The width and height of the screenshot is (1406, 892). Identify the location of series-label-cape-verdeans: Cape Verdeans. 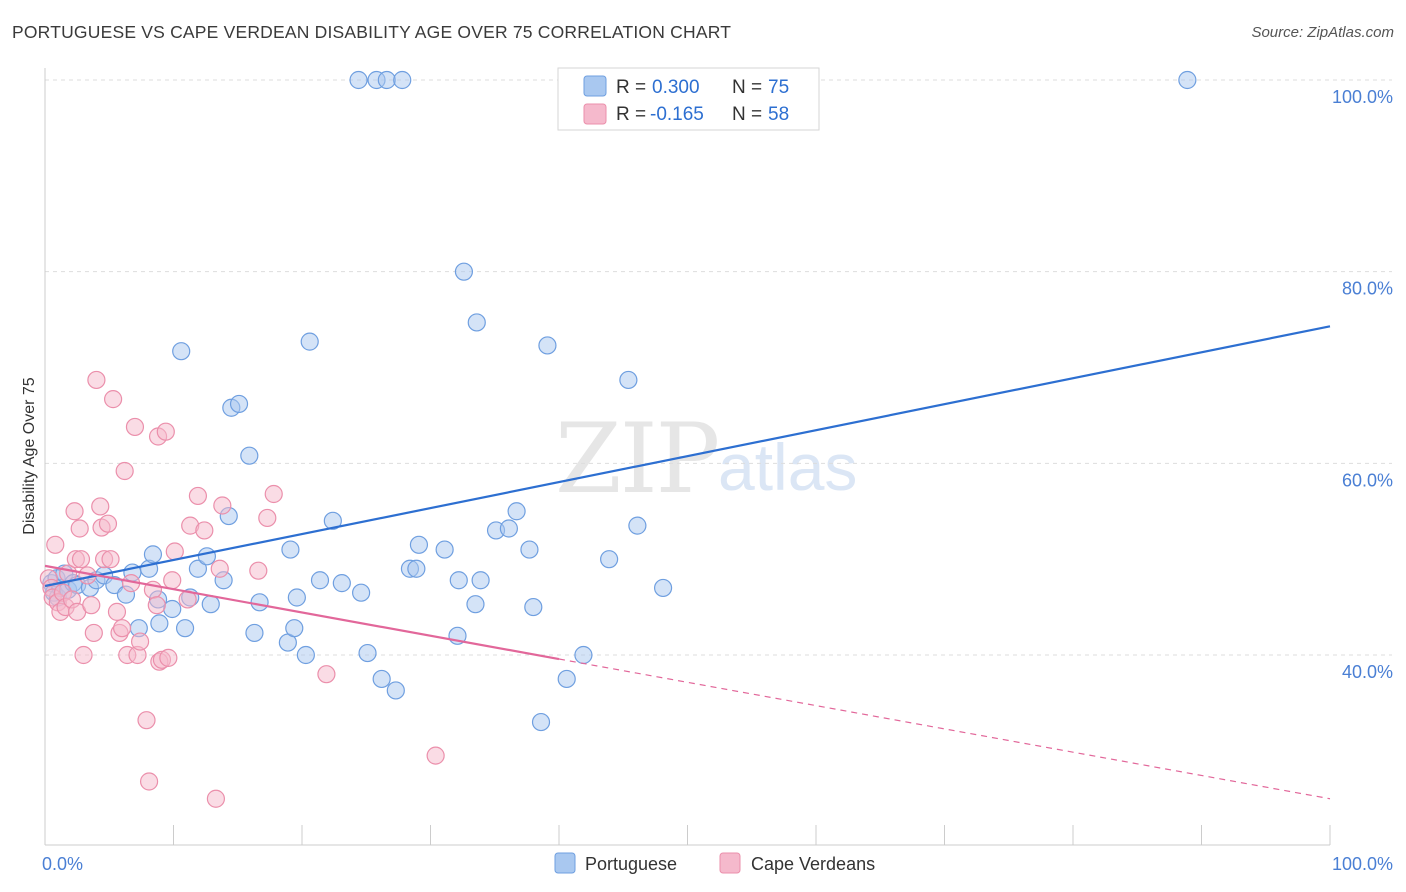
(813, 864).